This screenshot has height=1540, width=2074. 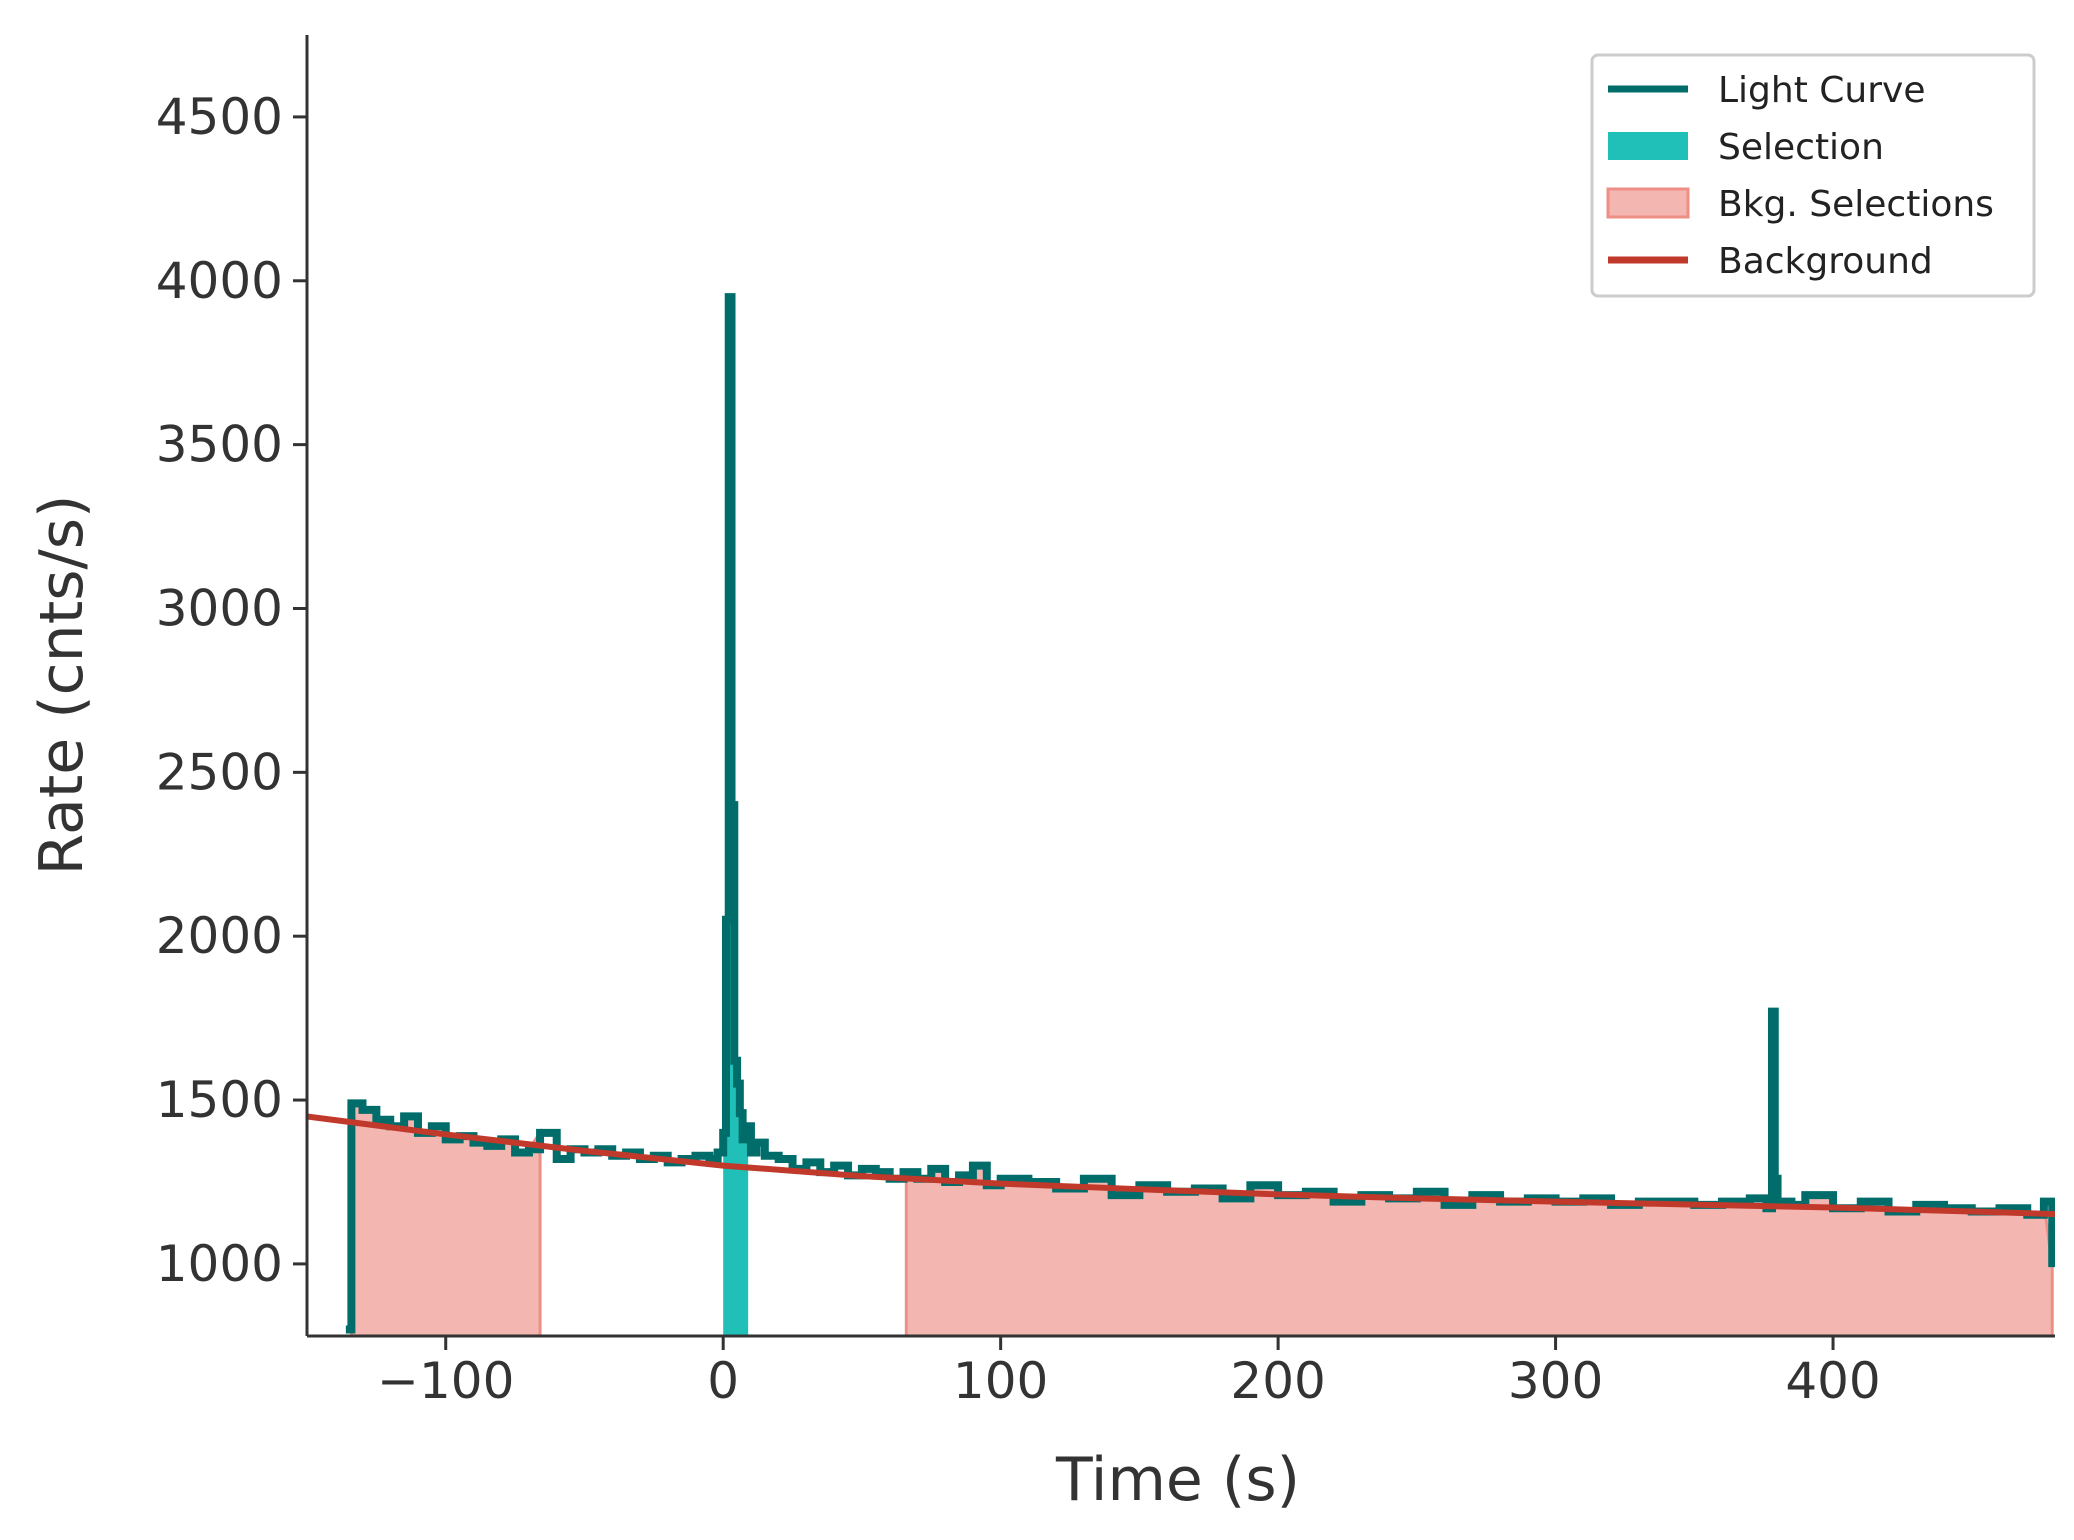 I want to click on x-tick-label: 0, so click(x=723, y=1381).